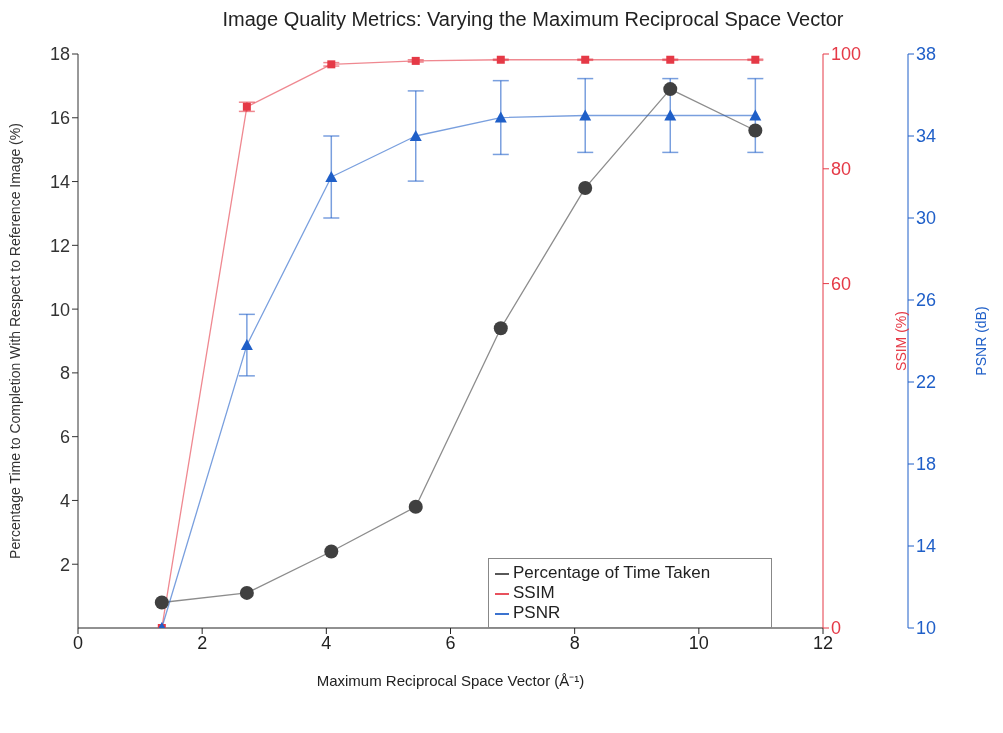  Describe the element at coordinates (612, 572) in the screenshot. I see `legend-label: Percentage of Time Taken` at that location.